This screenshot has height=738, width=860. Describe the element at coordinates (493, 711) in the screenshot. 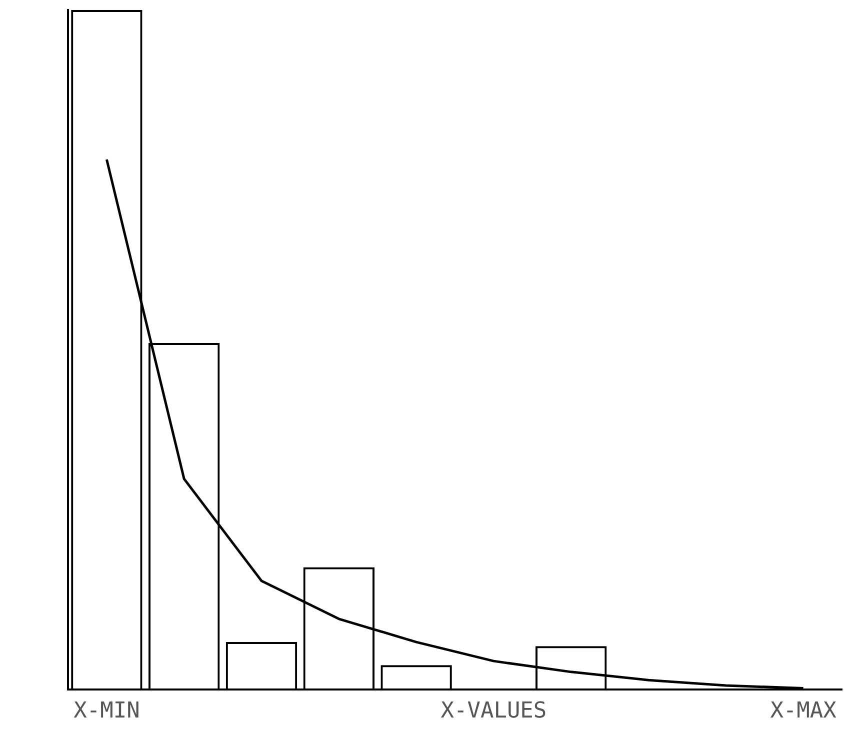

I see `x-tick-label: X-VALUES` at that location.